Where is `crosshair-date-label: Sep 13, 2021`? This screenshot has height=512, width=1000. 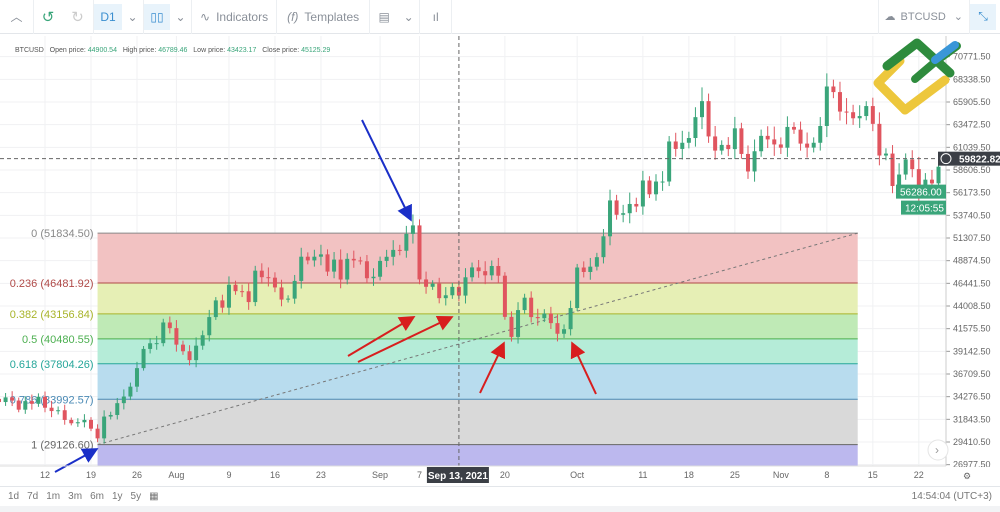 crosshair-date-label: Sep 13, 2021 is located at coordinates (458, 476).